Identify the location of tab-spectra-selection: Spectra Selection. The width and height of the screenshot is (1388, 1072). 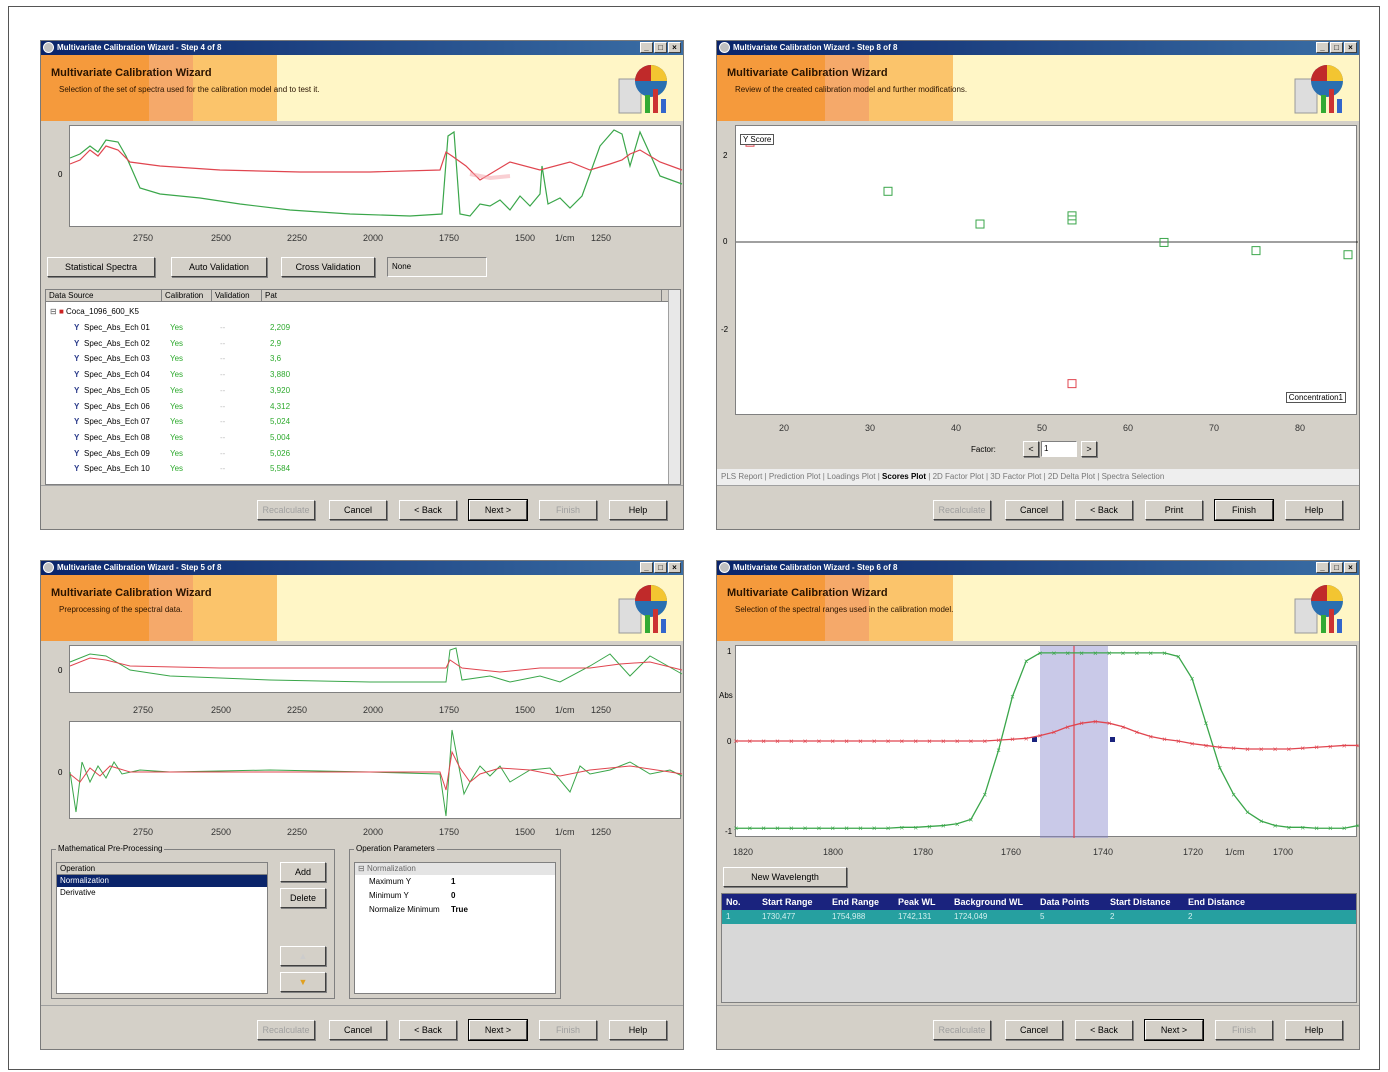
(1133, 476).